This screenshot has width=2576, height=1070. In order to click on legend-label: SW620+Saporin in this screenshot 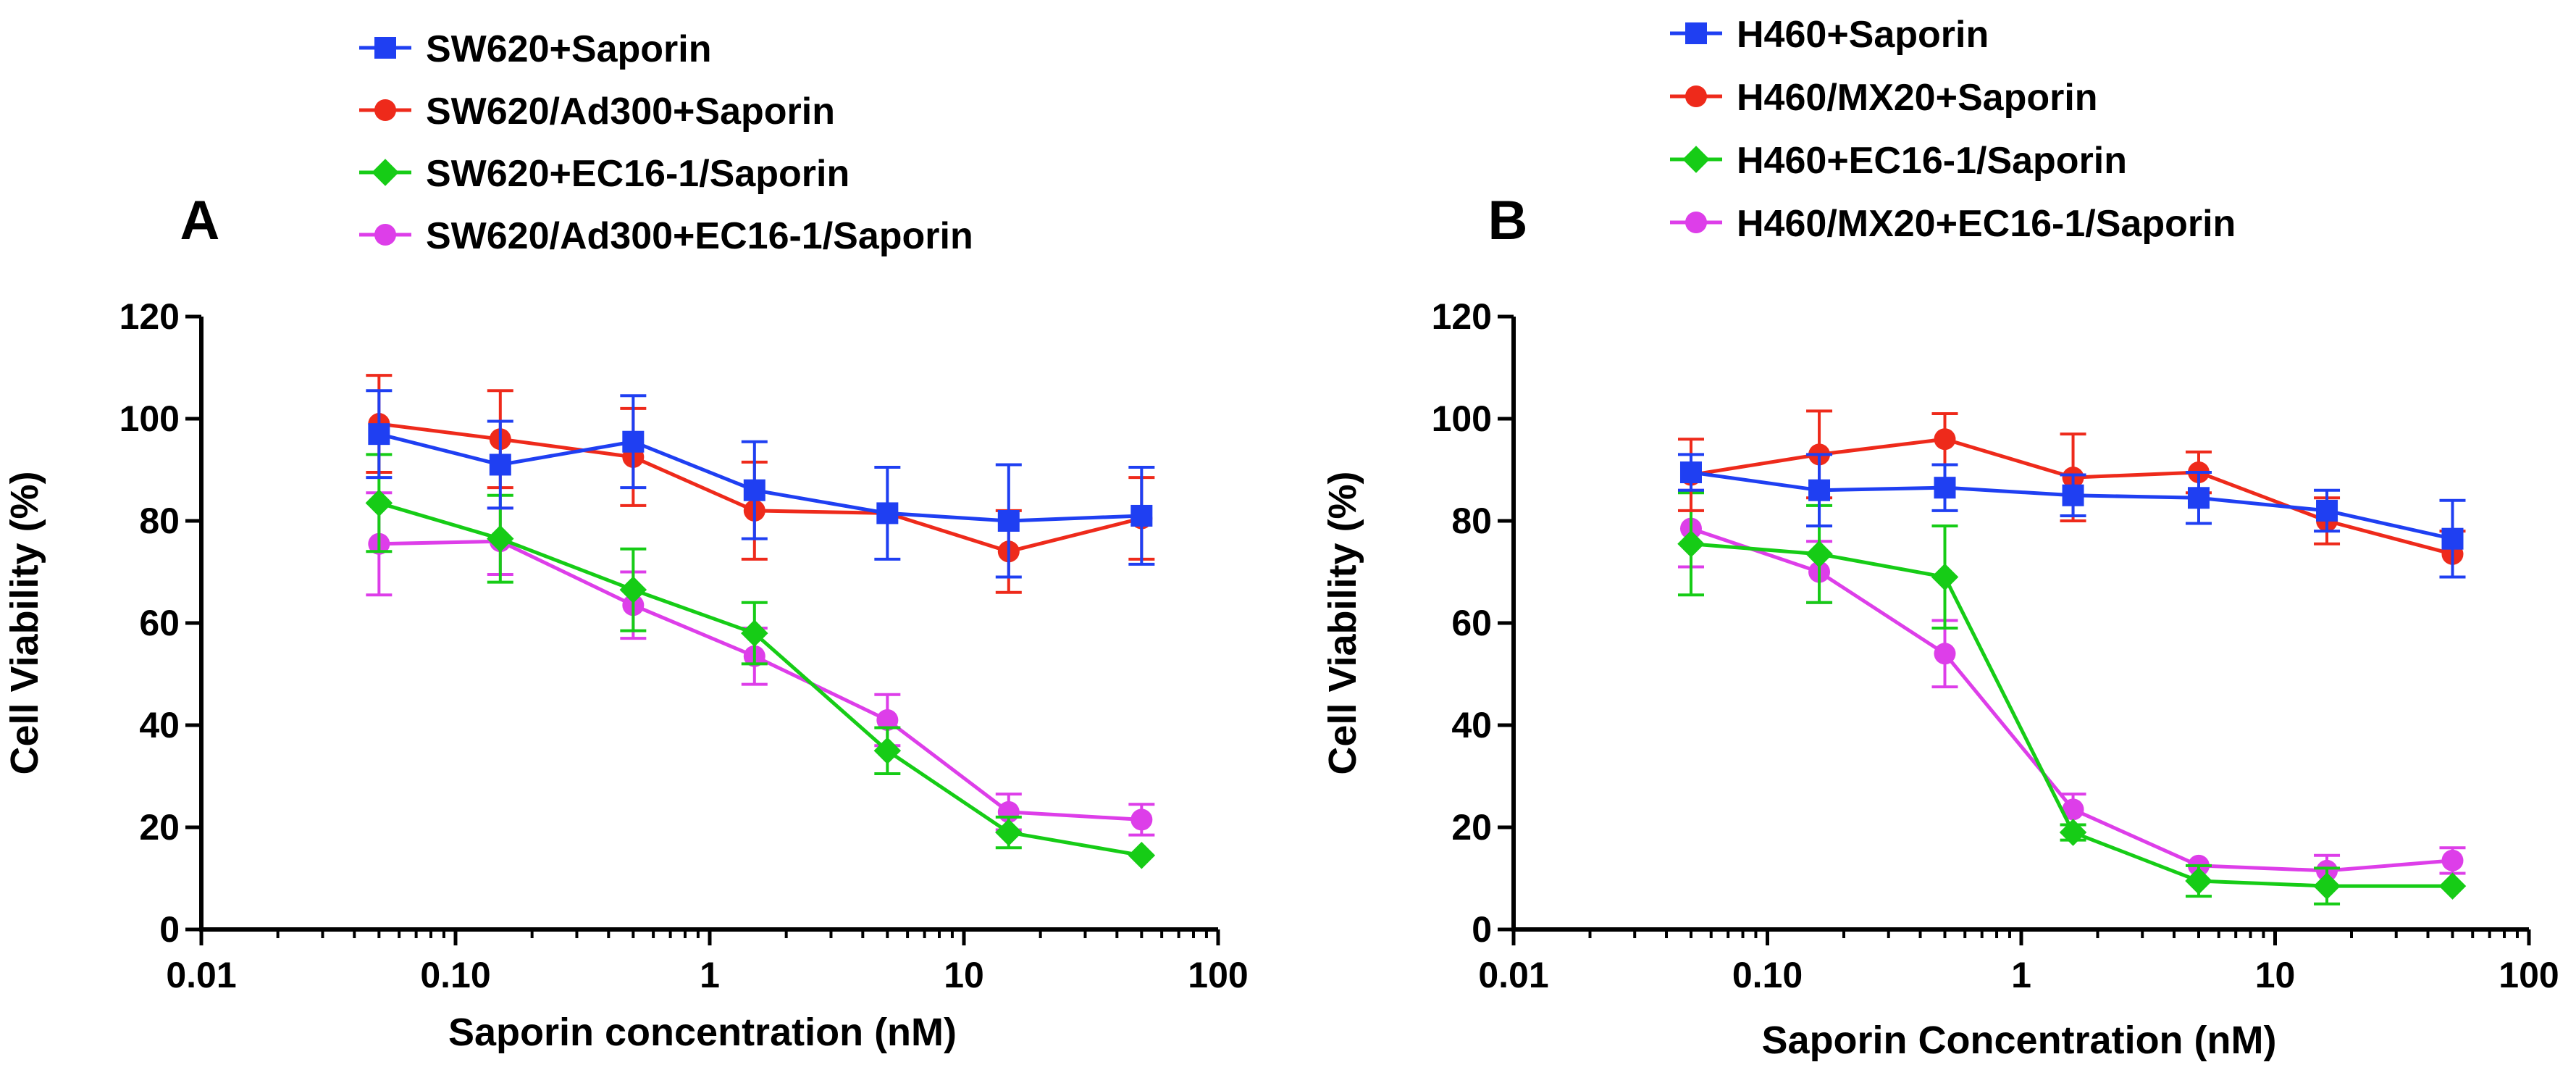, I will do `click(568, 49)`.